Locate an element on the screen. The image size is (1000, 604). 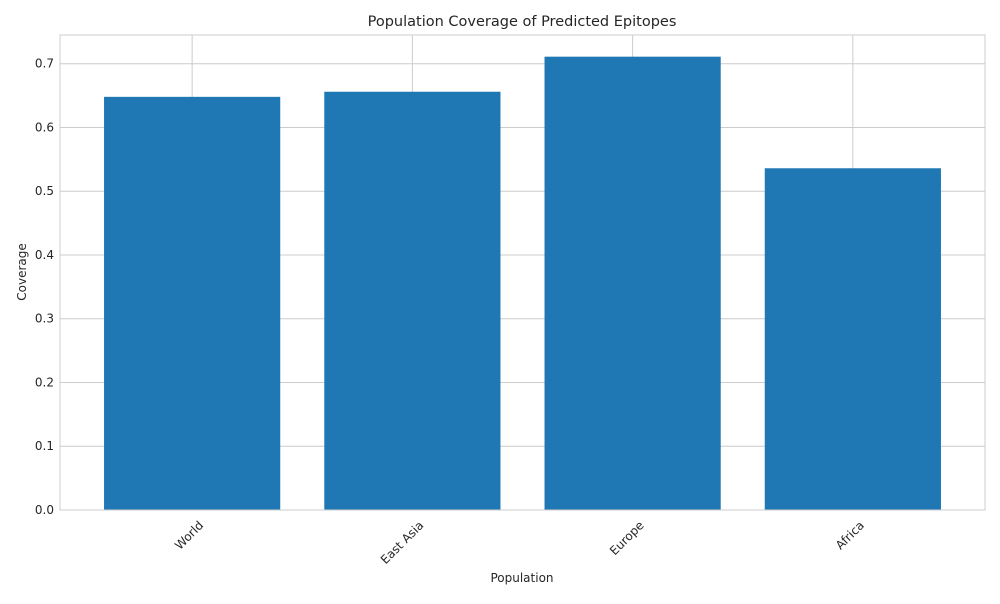
y-tick-label: 0.4 is located at coordinates (44, 255).